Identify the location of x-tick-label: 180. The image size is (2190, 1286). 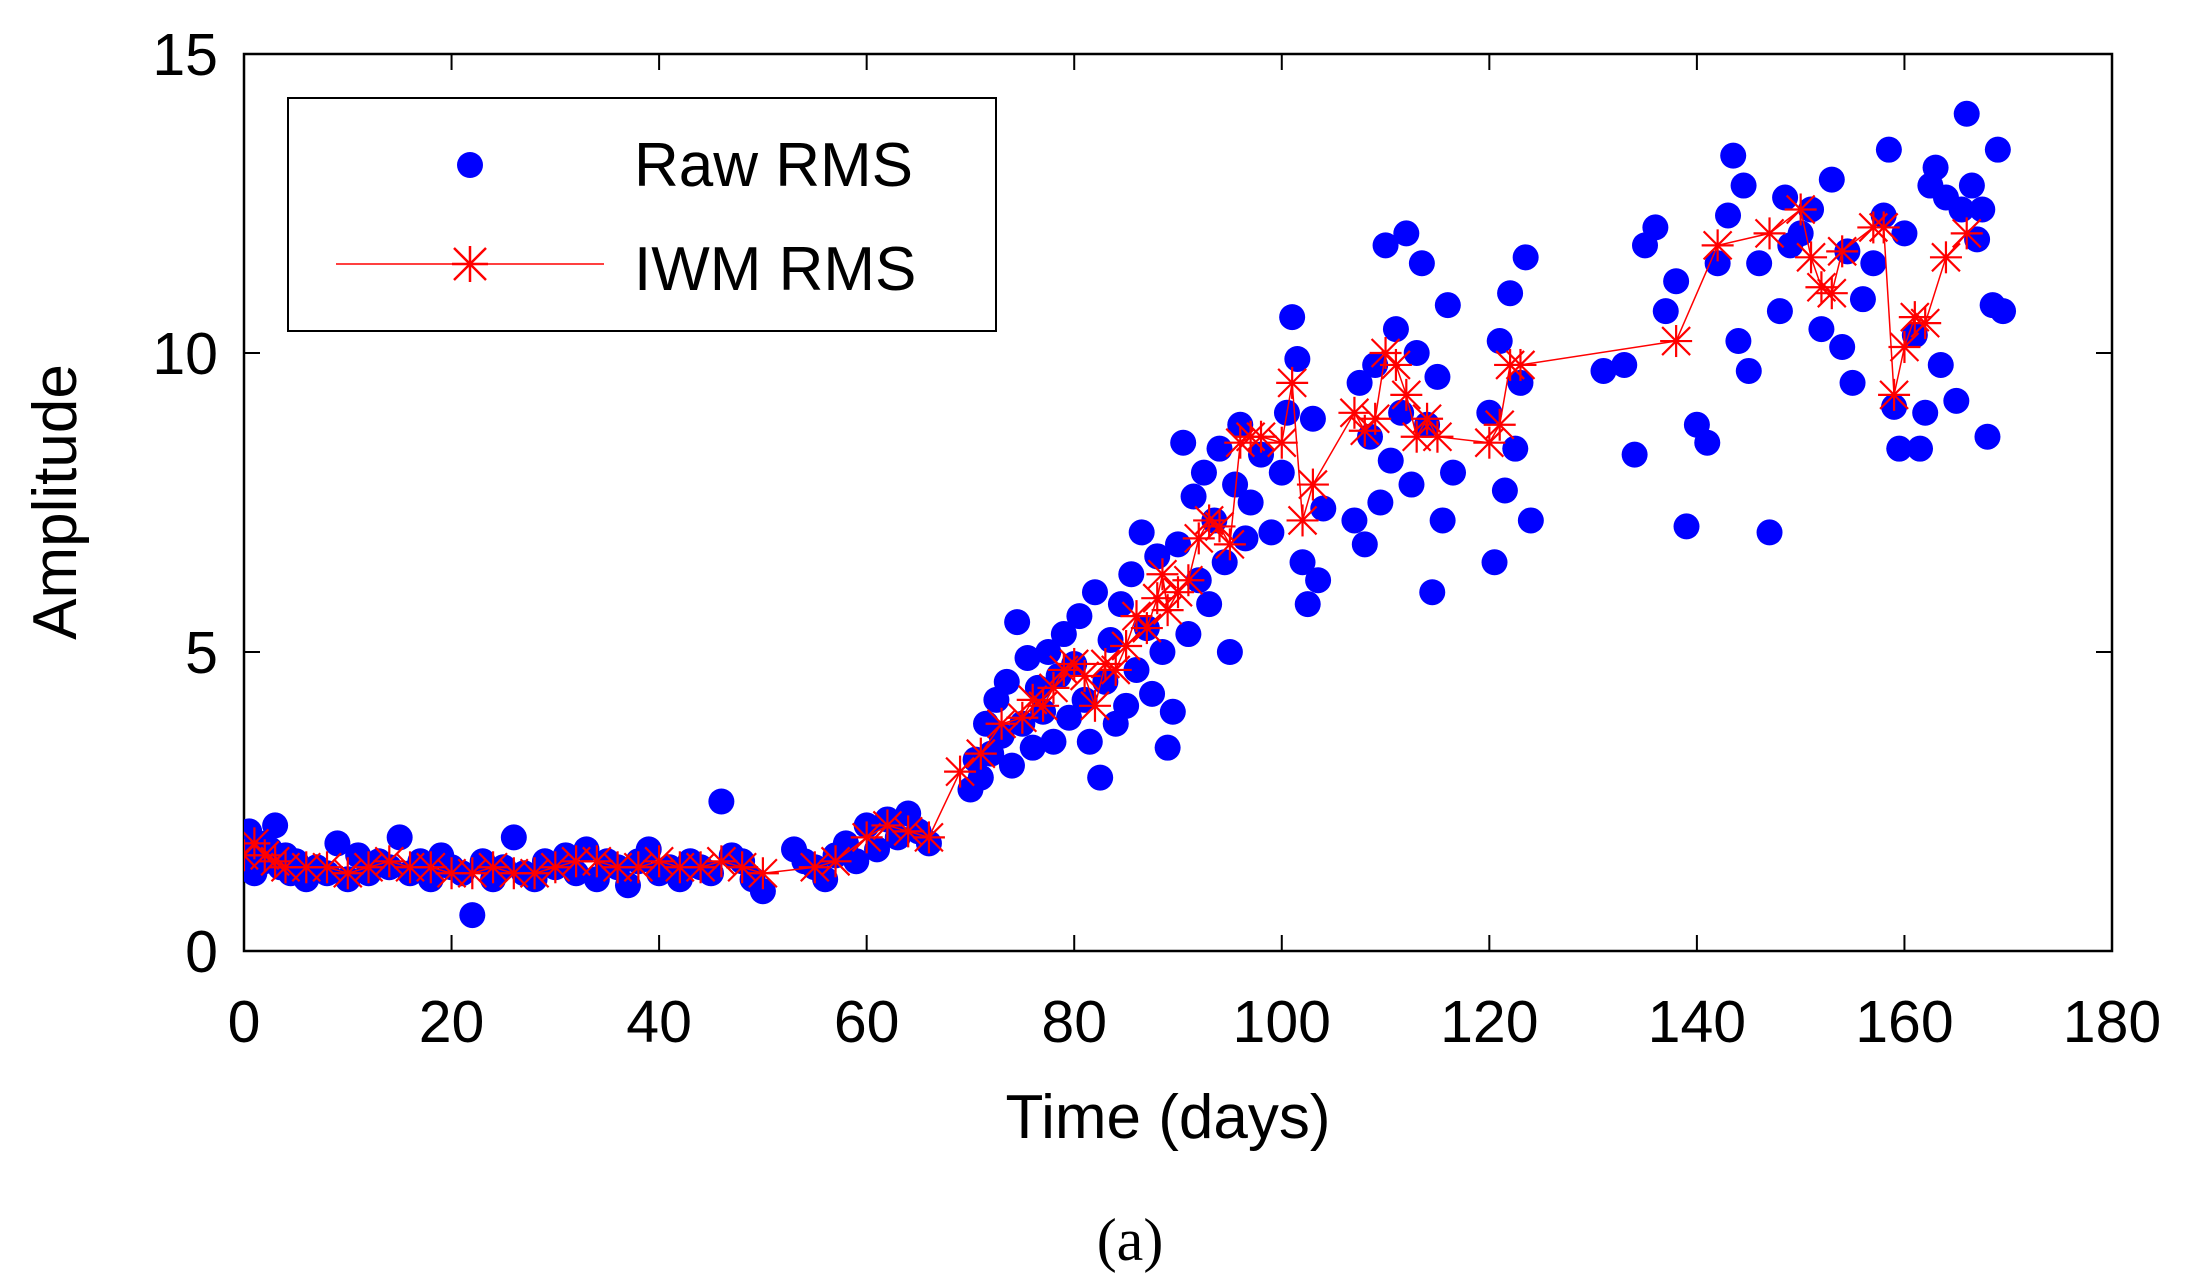
(2112, 1022).